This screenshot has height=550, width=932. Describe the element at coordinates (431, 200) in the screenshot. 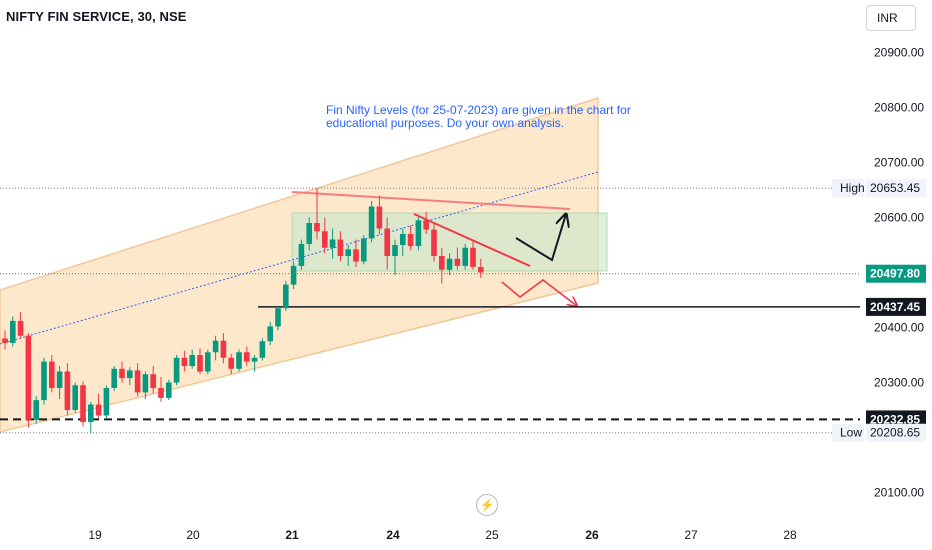

I see `trendline-top` at that location.